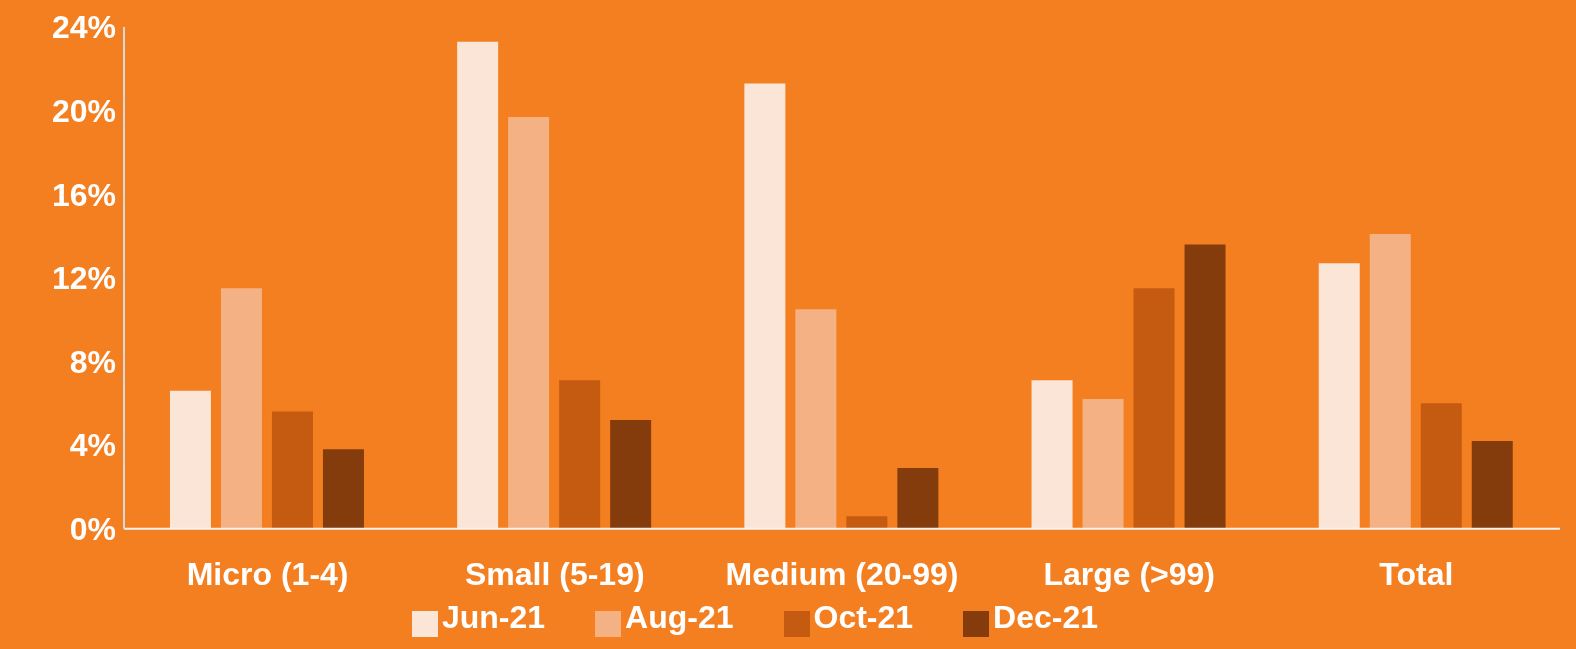  What do you see at coordinates (92, 445) in the screenshot?
I see `y-tick-label: 4%` at bounding box center [92, 445].